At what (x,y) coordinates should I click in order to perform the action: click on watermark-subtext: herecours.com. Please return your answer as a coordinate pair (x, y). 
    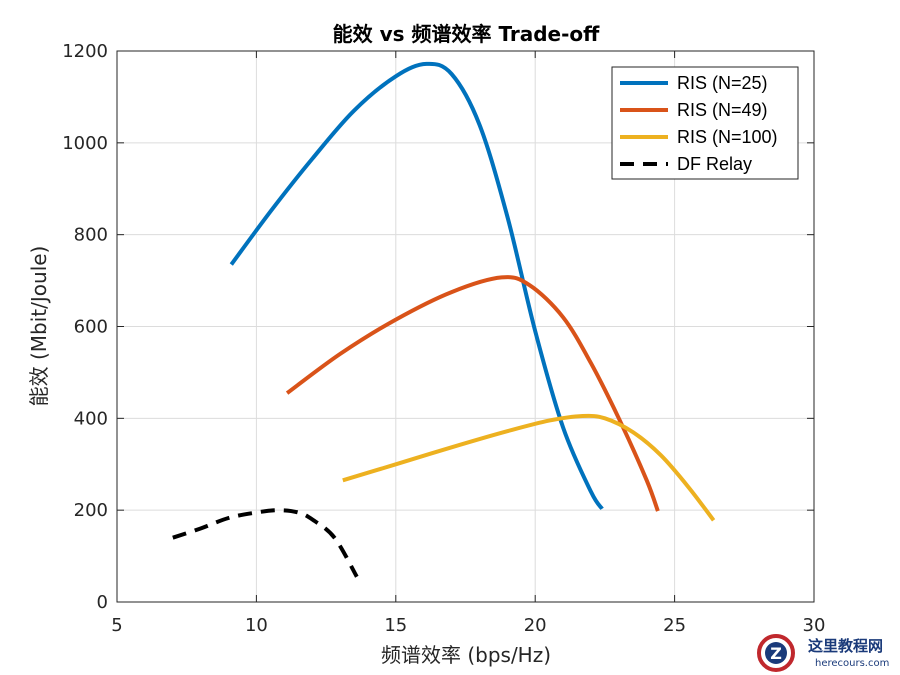
    Looking at the image, I should click on (852, 663).